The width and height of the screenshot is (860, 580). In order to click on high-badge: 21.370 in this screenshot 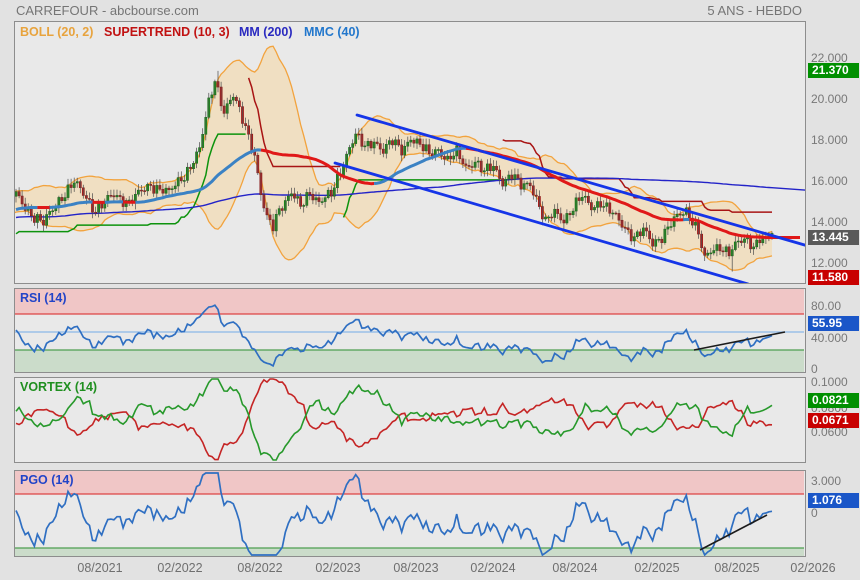, I will do `click(833, 70)`.